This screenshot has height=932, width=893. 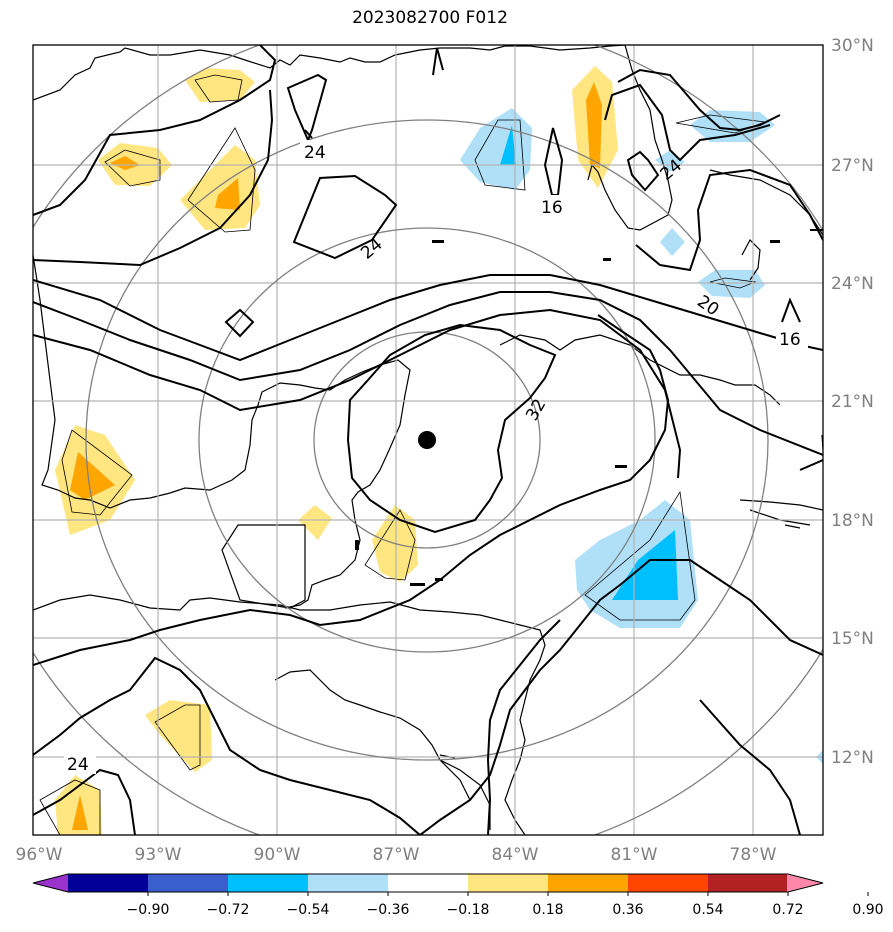 What do you see at coordinates (515, 855) in the screenshot?
I see `lon-tick-label: 84°W` at bounding box center [515, 855].